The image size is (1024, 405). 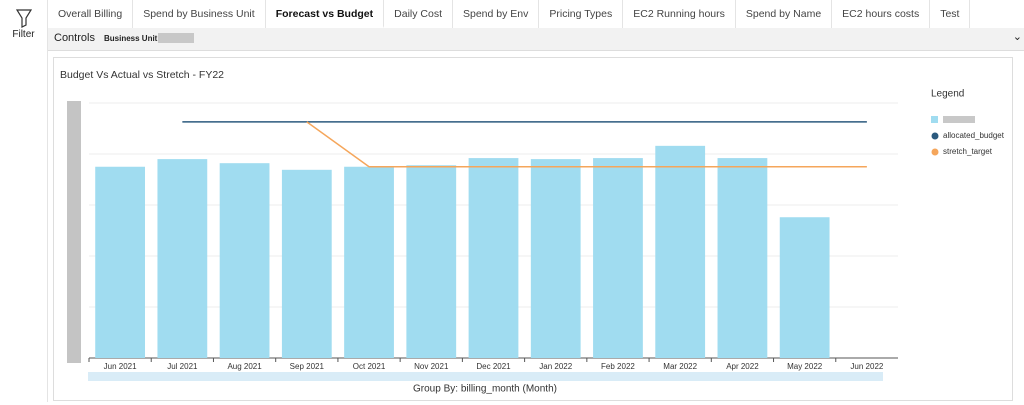 What do you see at coordinates (866, 366) in the screenshot?
I see `x-tick-label: Jun 2022` at bounding box center [866, 366].